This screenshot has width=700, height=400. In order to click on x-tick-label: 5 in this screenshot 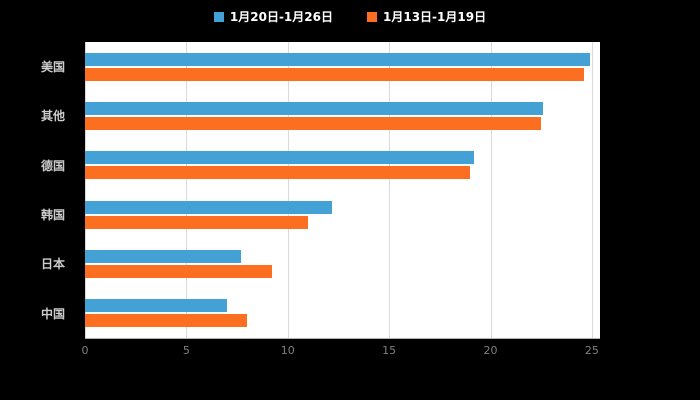, I will do `click(186, 350)`.